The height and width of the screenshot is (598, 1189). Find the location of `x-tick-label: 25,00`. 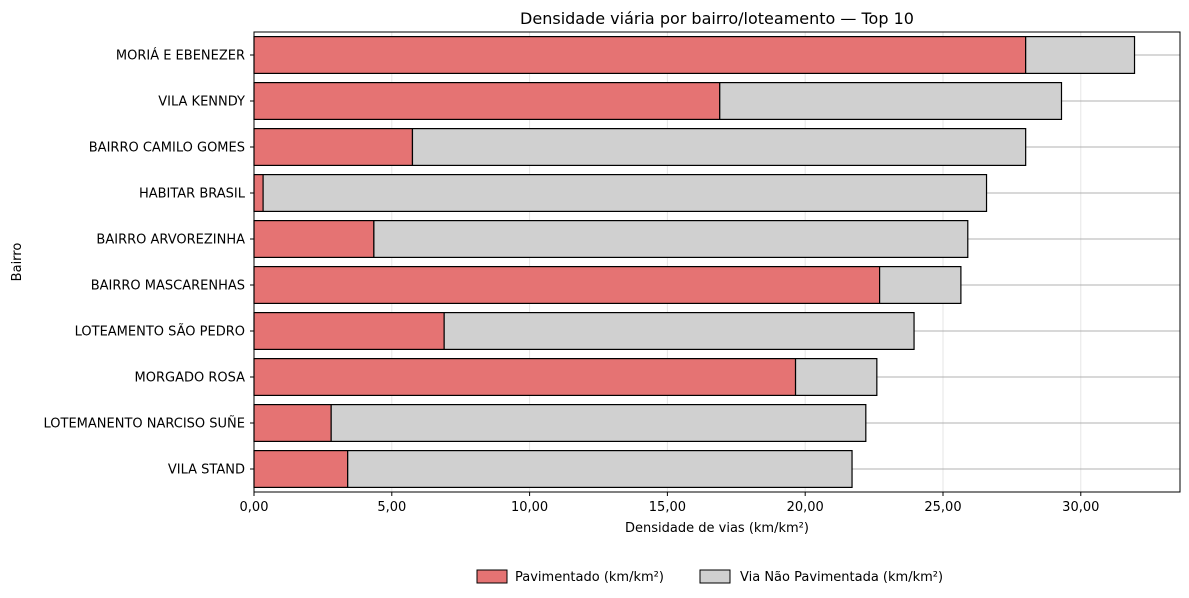

x-tick-label: 25,00 is located at coordinates (942, 507).